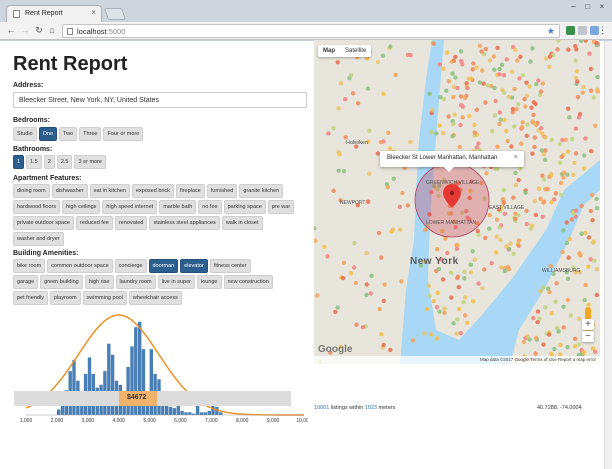  What do you see at coordinates (88, 420) in the screenshot?
I see `x-tick-label: 3,000` at bounding box center [88, 420].